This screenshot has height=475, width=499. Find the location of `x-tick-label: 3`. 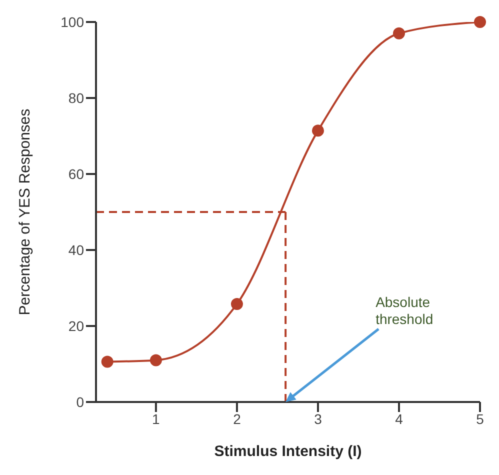

x-tick-label: 3 is located at coordinates (318, 418).